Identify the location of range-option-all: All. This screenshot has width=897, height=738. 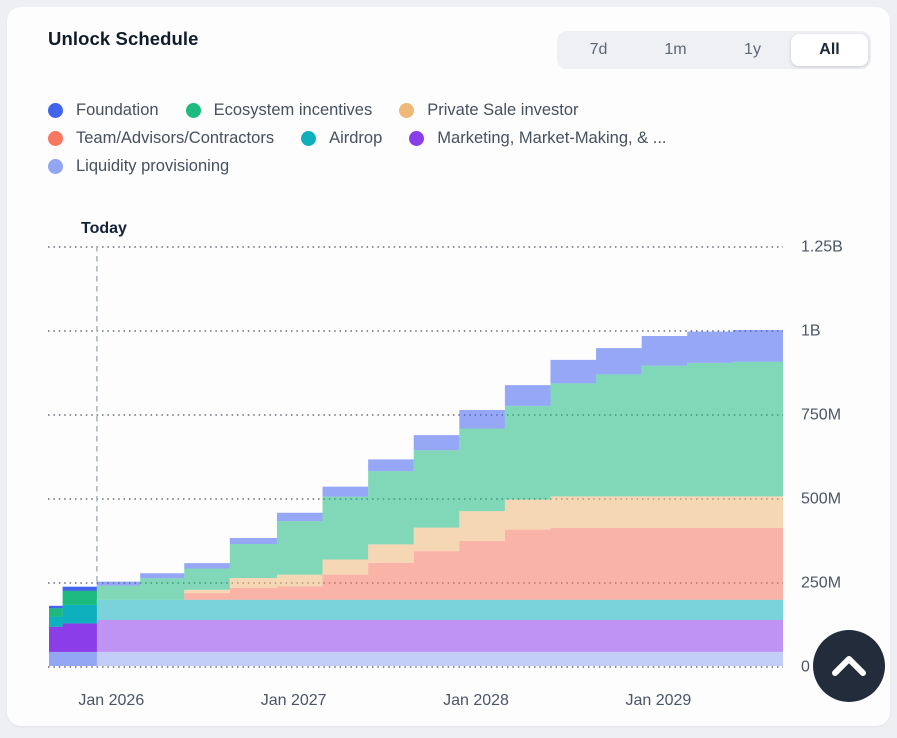
(829, 50).